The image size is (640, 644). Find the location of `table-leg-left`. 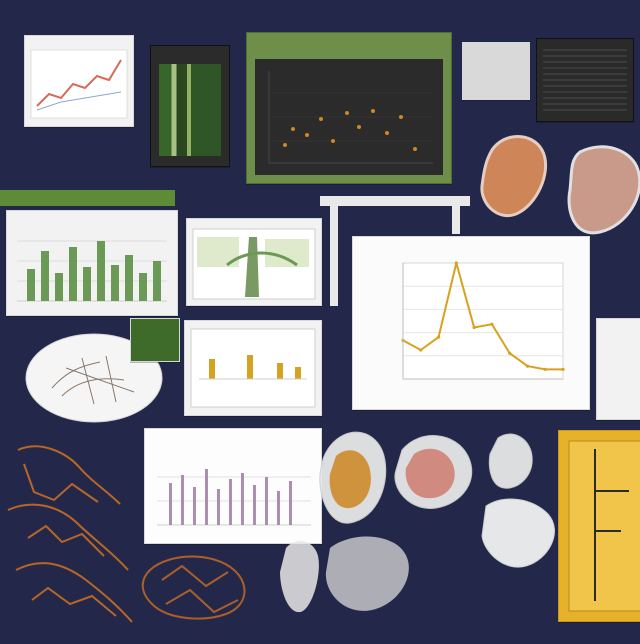

table-leg-left is located at coordinates (334, 256).